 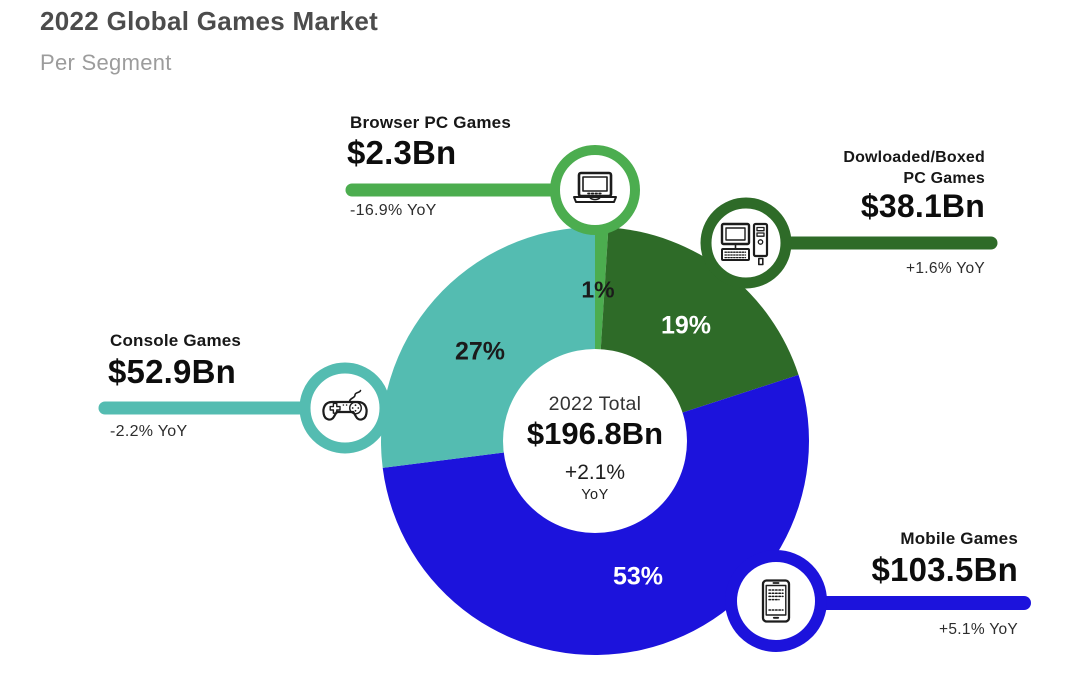 What do you see at coordinates (393, 210) in the screenshot?
I see `segment-yoy-browser-pc-games: -16.9% YoY` at bounding box center [393, 210].